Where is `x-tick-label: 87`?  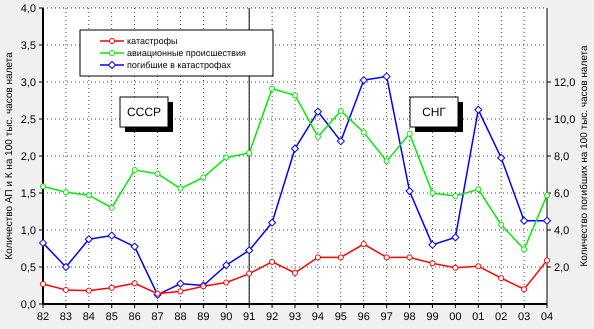
x-tick-label: 87 is located at coordinates (157, 317).